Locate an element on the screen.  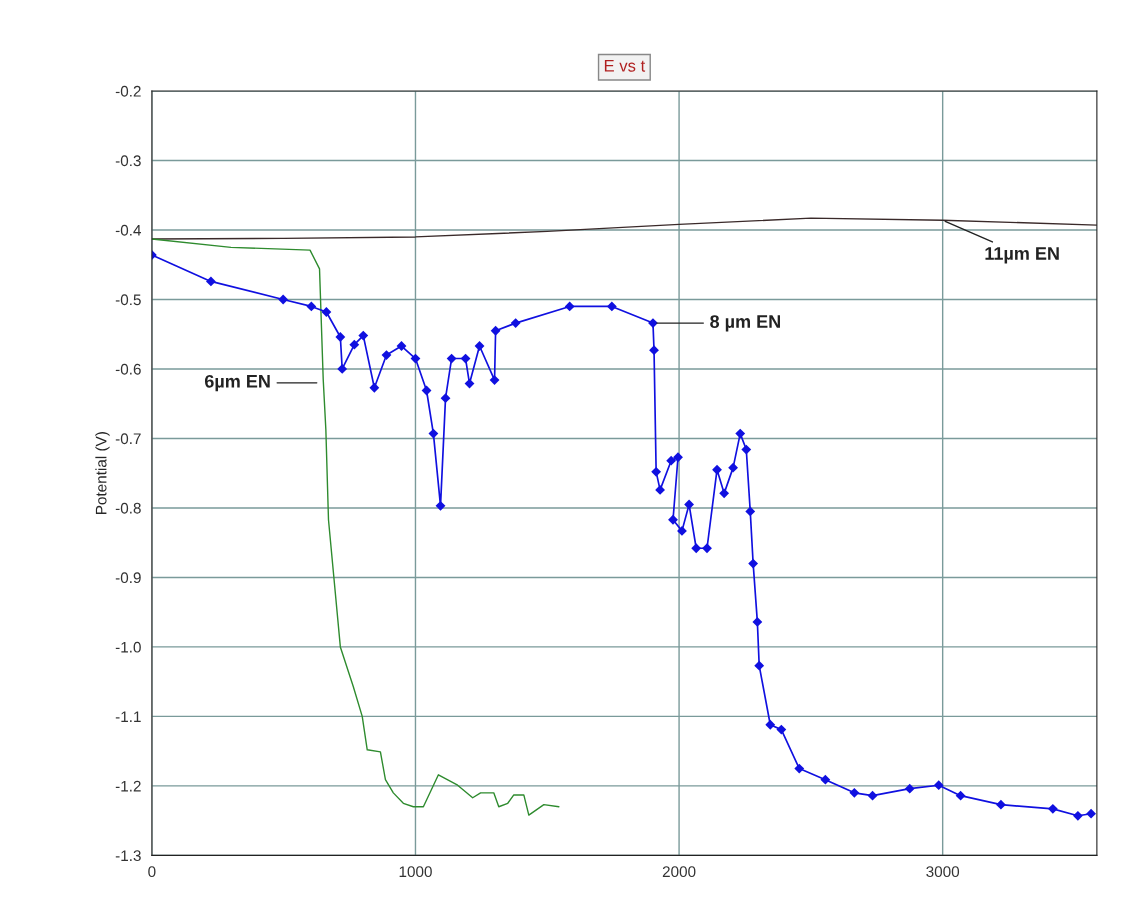
chart-title: E vs t is located at coordinates (625, 66).